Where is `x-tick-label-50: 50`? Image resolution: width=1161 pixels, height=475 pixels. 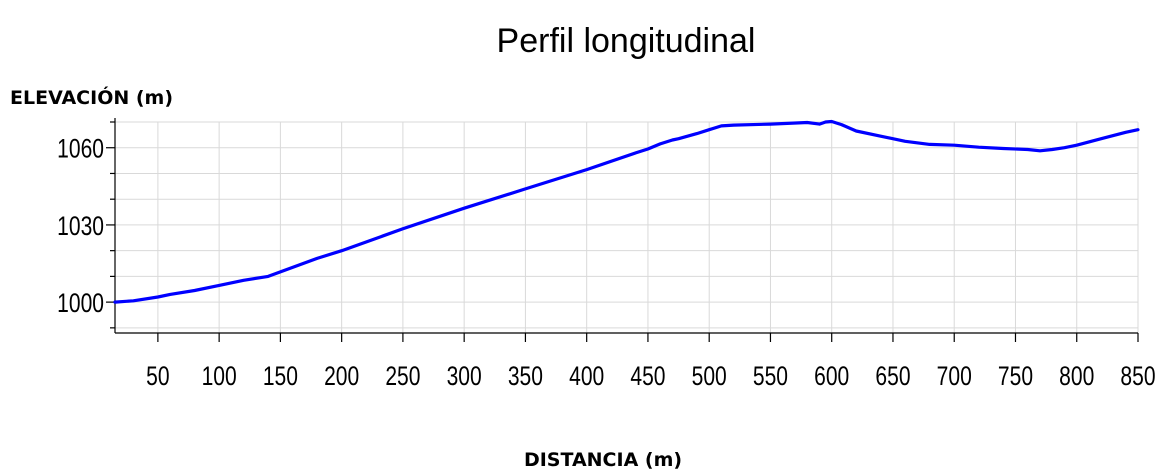 x-tick-label-50: 50 is located at coordinates (157, 377).